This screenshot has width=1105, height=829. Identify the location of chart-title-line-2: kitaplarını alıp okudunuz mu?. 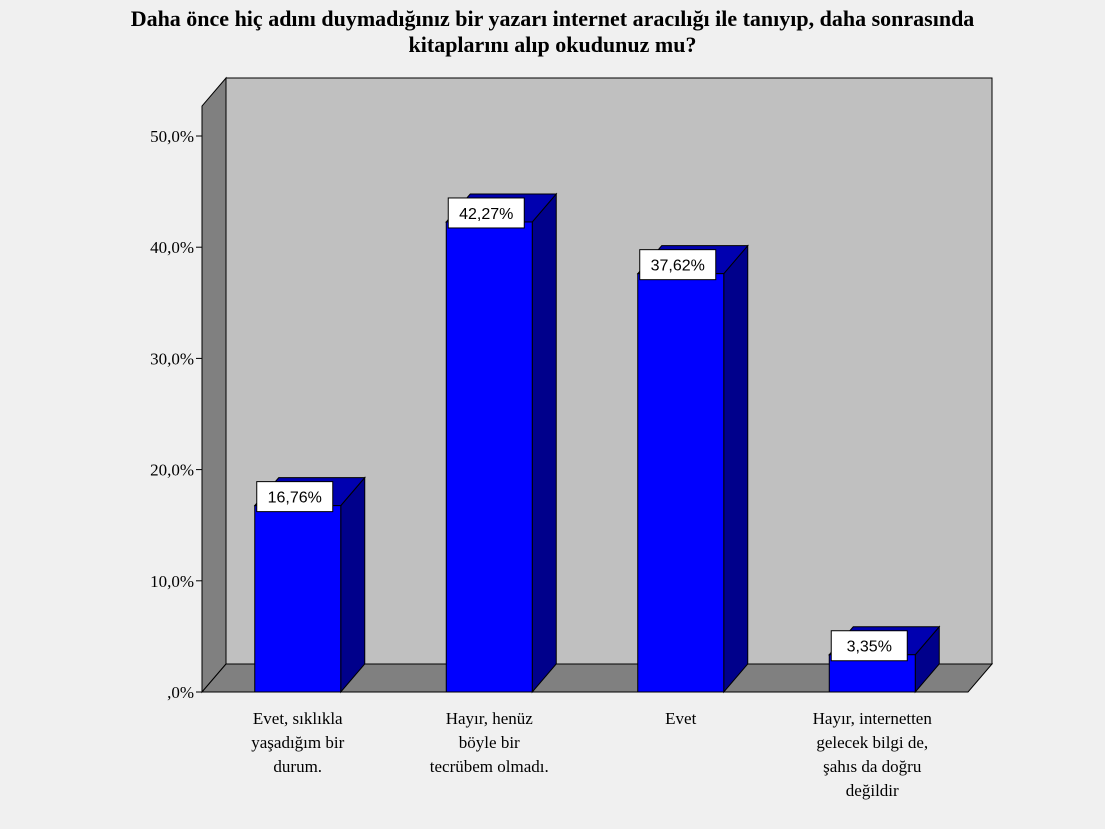
(552, 44).